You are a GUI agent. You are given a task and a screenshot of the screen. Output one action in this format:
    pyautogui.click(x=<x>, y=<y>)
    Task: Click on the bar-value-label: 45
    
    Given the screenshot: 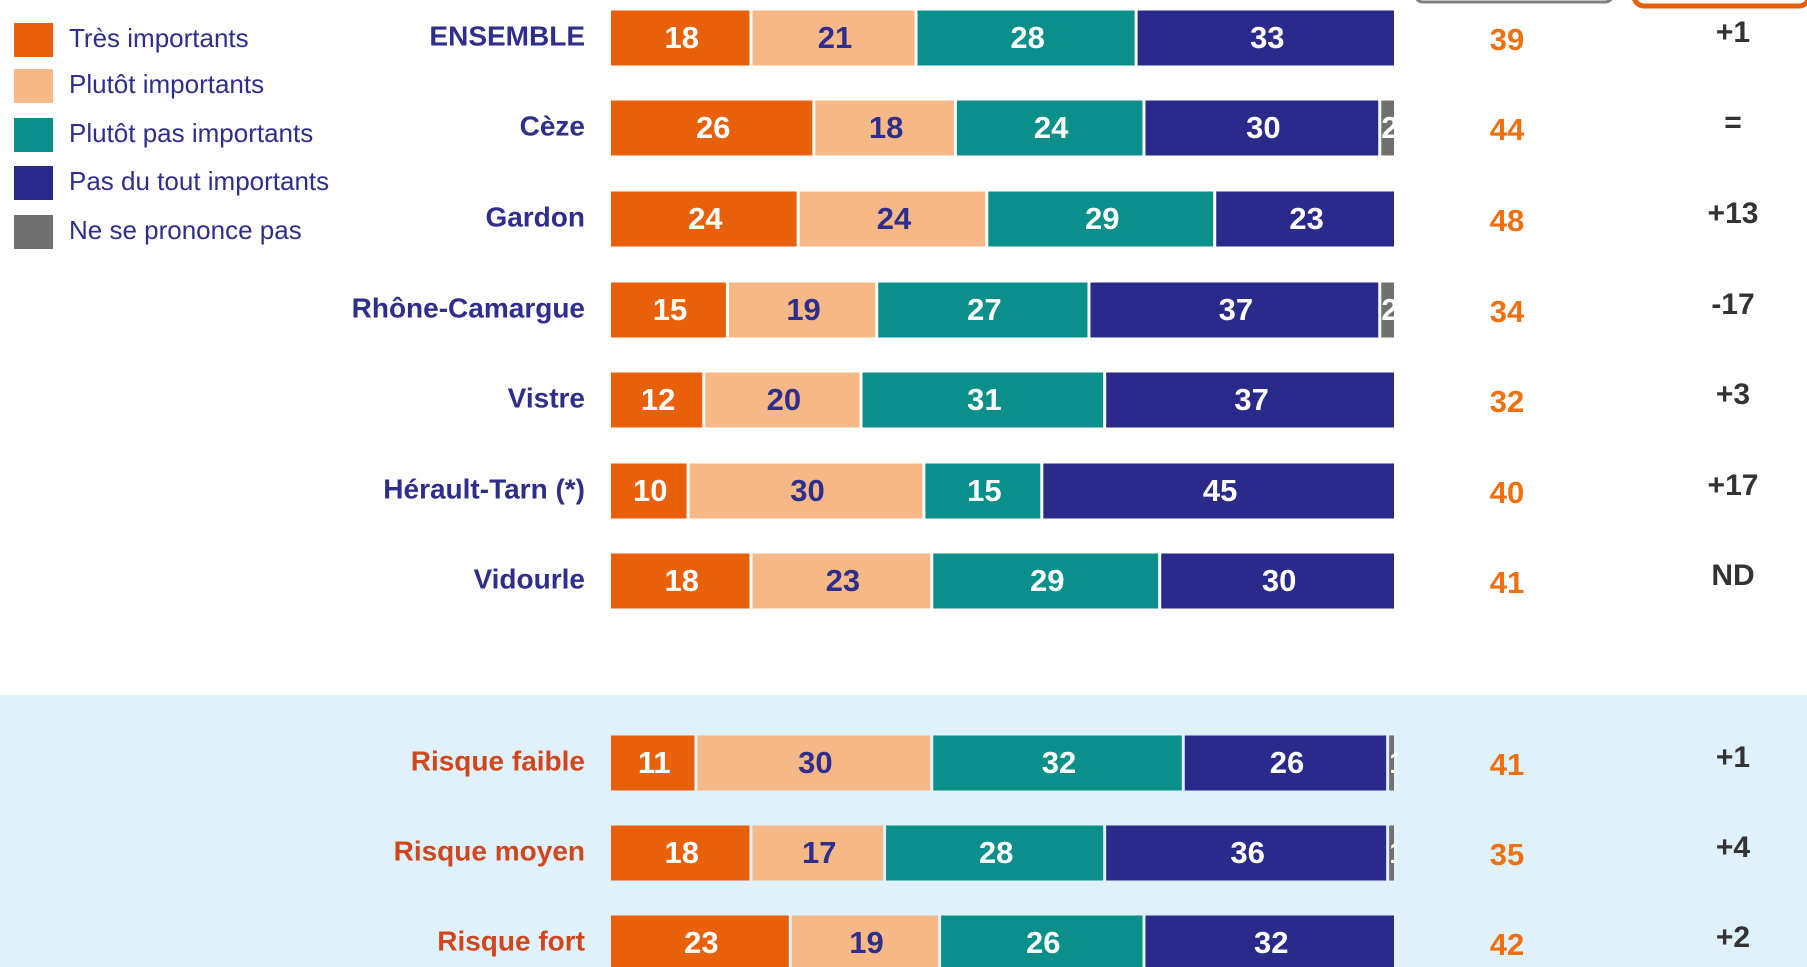 What is the action you would take?
    pyautogui.click(x=1220, y=490)
    